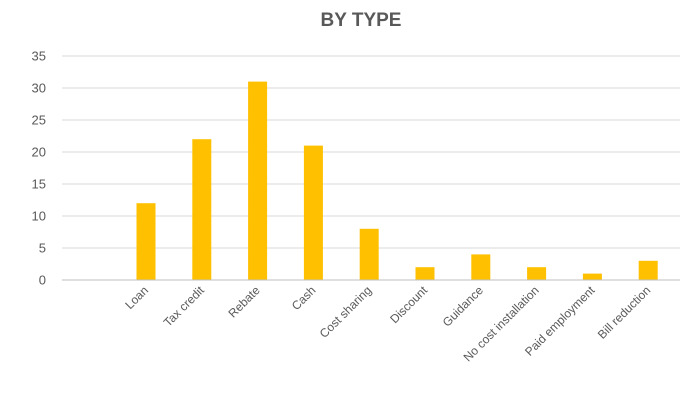 Image resolution: width=687 pixels, height=397 pixels. I want to click on y-tick-label: 5, so click(42, 248).